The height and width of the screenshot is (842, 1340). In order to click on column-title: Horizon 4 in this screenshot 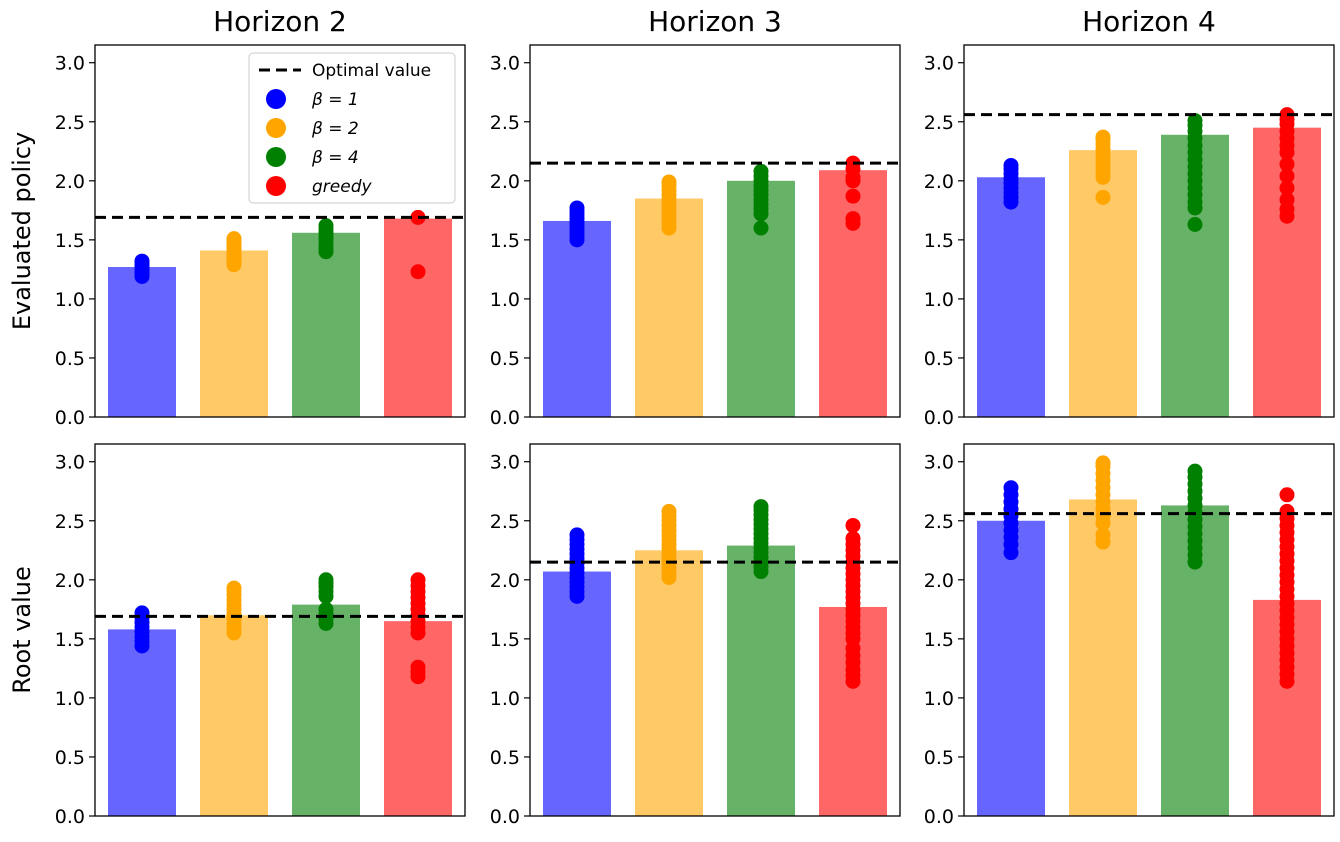, I will do `click(1149, 21)`.